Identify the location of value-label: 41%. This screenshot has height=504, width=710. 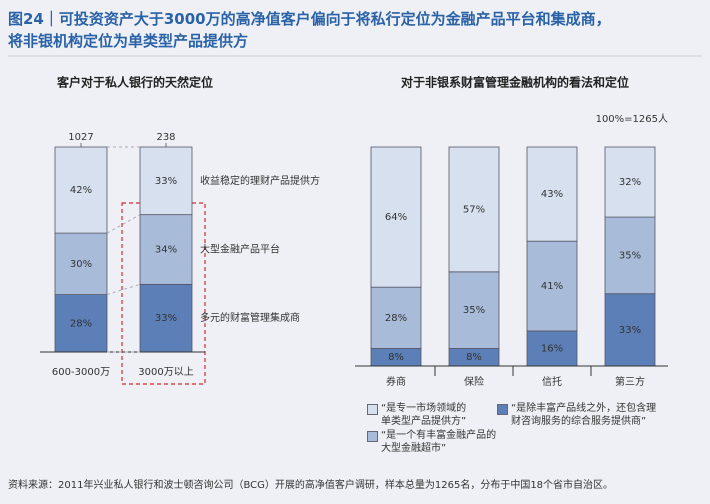
(552, 286).